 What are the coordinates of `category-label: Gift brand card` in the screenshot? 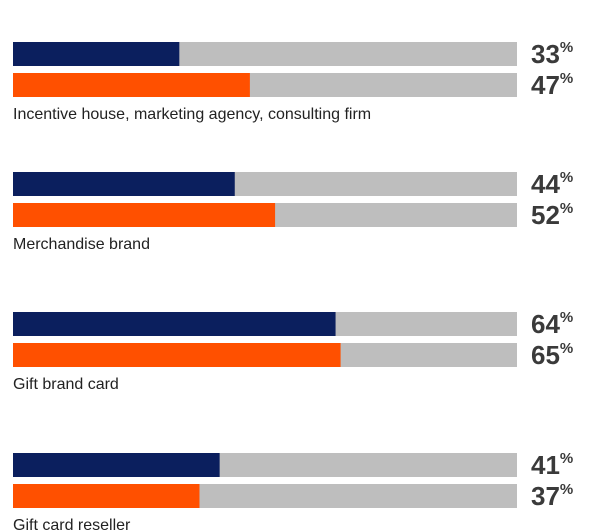 It's located at (66, 384).